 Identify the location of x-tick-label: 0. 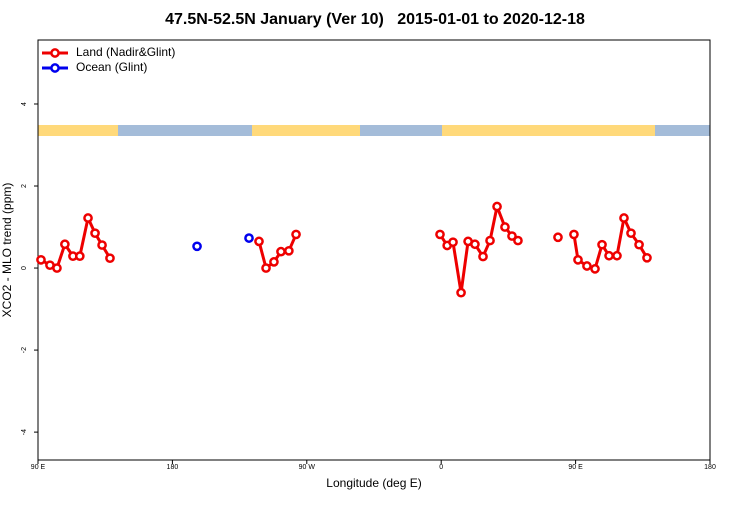
(441, 467).